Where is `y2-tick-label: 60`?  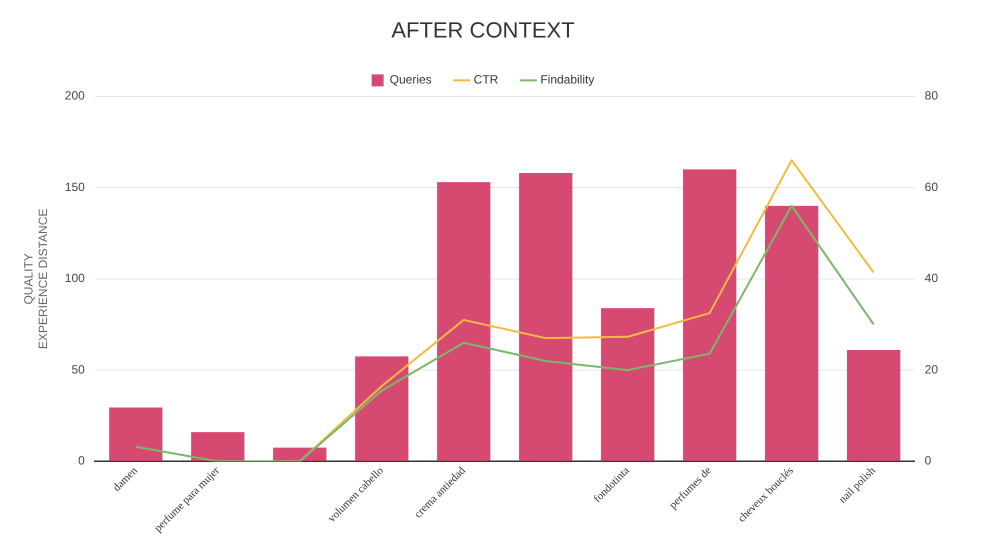 y2-tick-label: 60 is located at coordinates (931, 187).